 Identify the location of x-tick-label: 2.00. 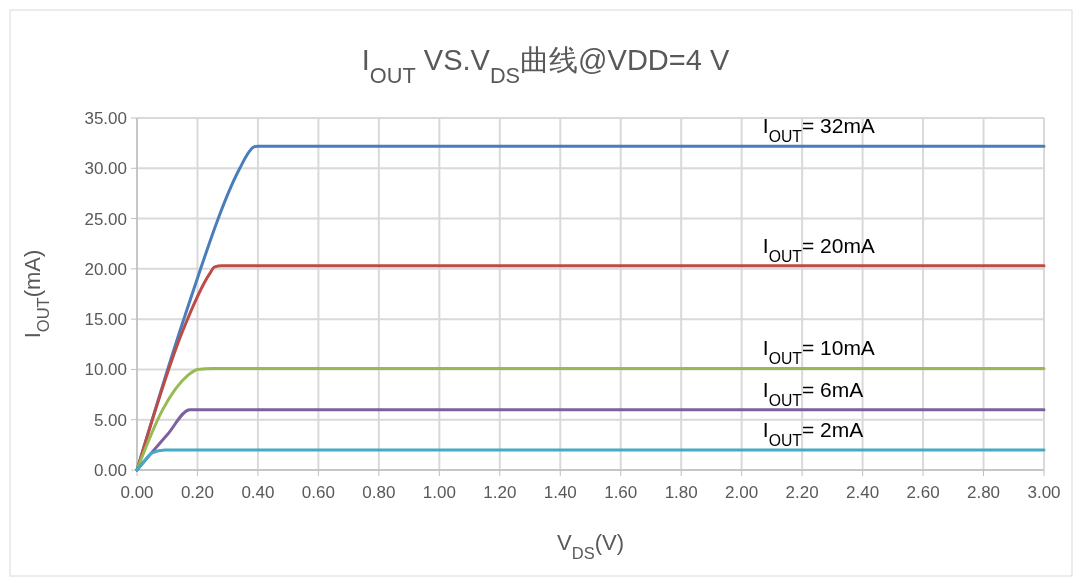
(742, 492).